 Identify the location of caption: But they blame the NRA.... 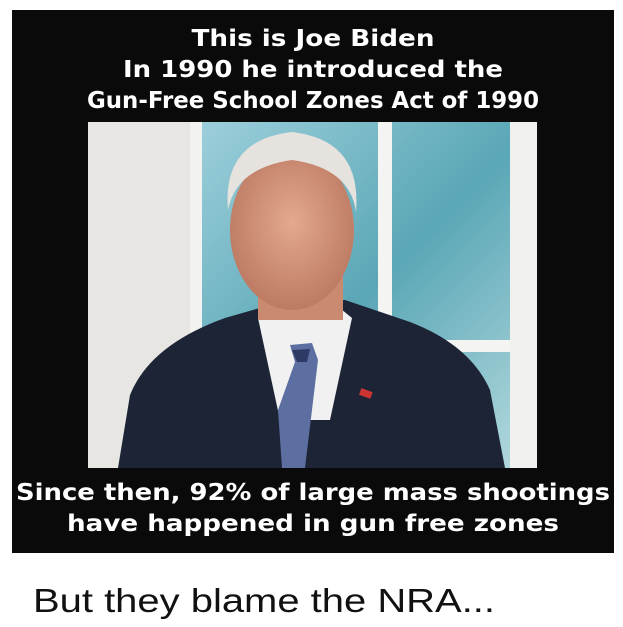
(264, 600).